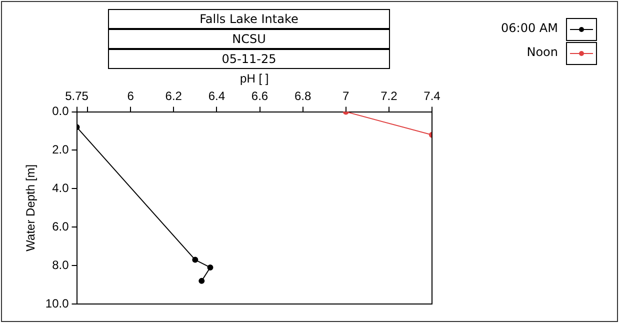 The image size is (620, 324). What do you see at coordinates (259, 95) in the screenshot?
I see `x-tick-label: 6.6` at bounding box center [259, 95].